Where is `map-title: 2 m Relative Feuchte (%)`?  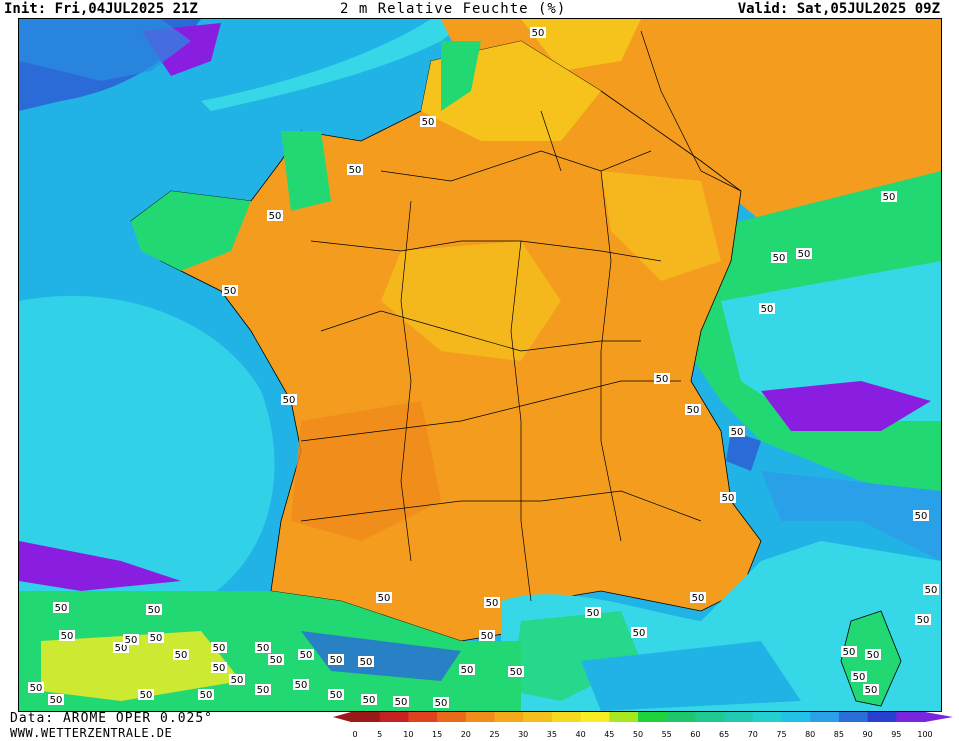
map-title: 2 m Relative Feuchte (%) is located at coordinates (453, 9).